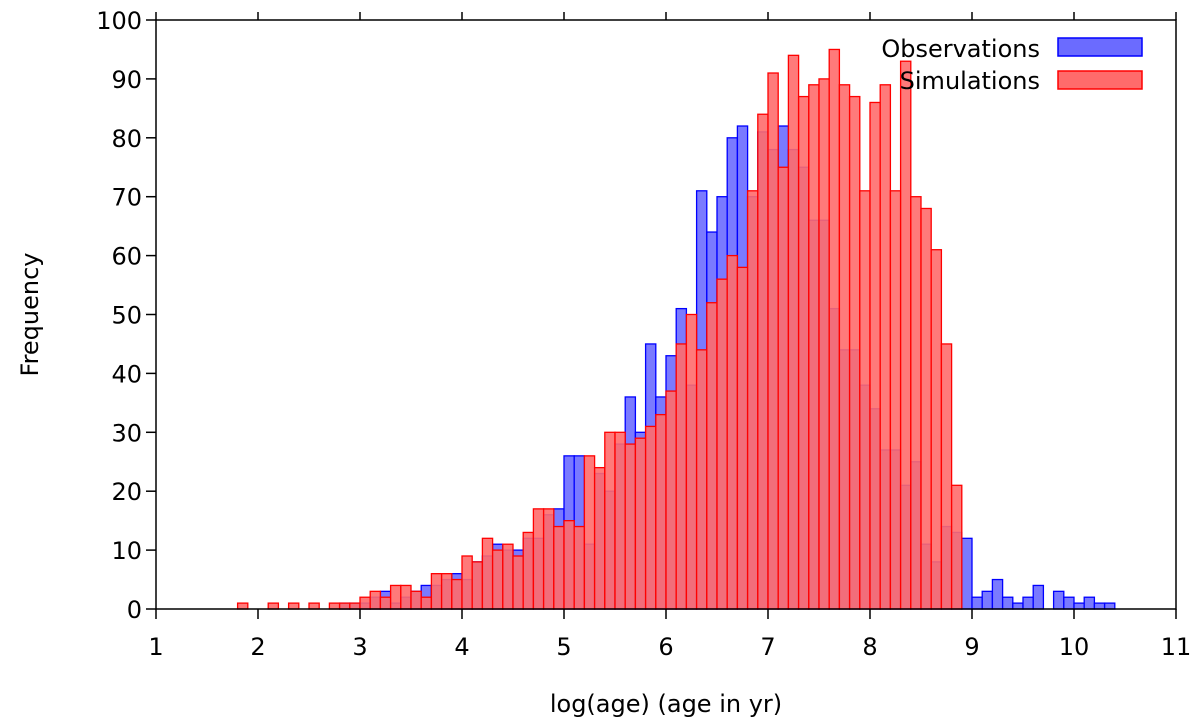 The image size is (1200, 726). Describe the element at coordinates (126, 492) in the screenshot. I see `y-tick-label: 20` at that location.